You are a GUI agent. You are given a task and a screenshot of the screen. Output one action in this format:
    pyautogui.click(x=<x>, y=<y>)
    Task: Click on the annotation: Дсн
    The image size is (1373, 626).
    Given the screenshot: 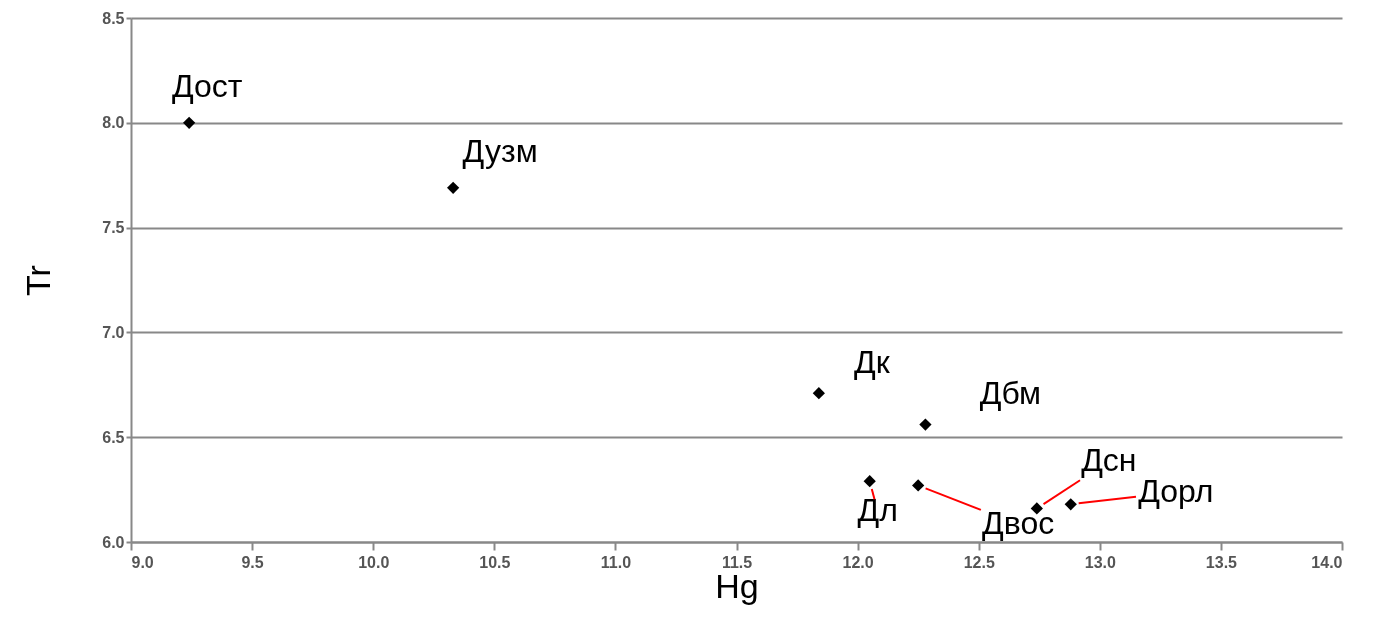 What is the action you would take?
    pyautogui.click(x=1109, y=460)
    